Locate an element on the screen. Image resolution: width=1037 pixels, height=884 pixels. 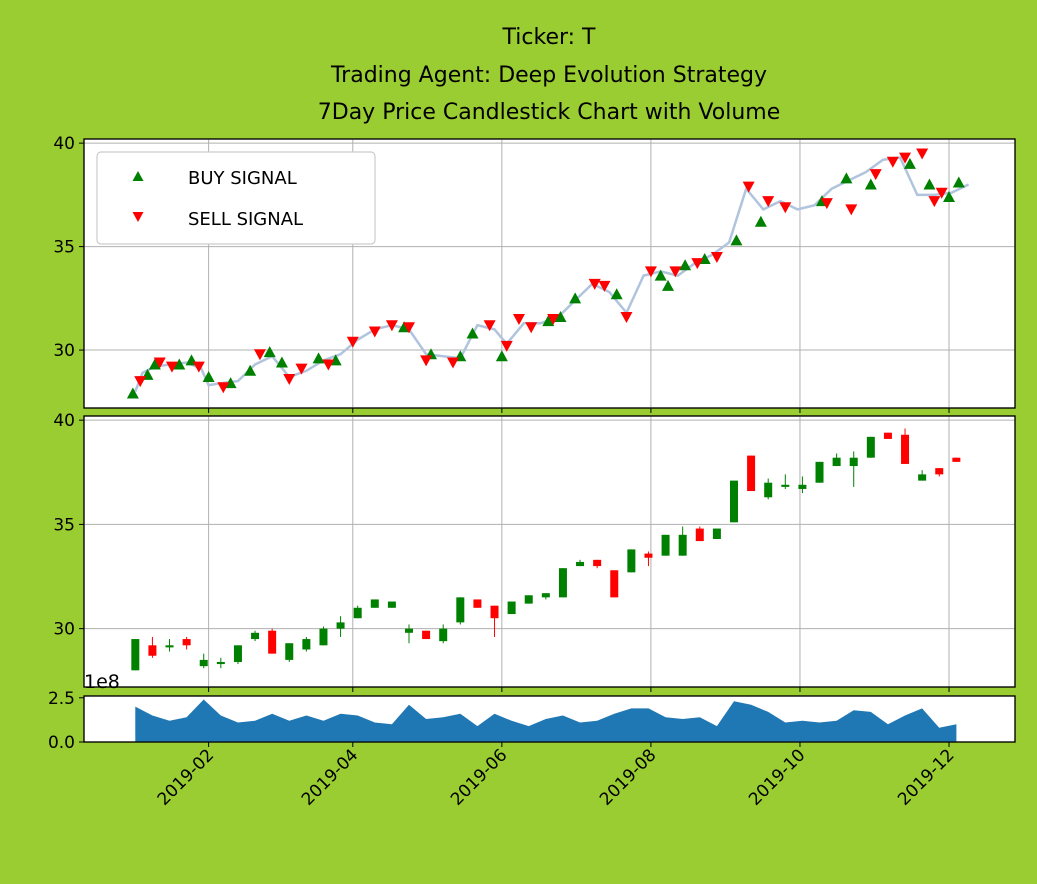
volume-panel-border is located at coordinates (549, 719).